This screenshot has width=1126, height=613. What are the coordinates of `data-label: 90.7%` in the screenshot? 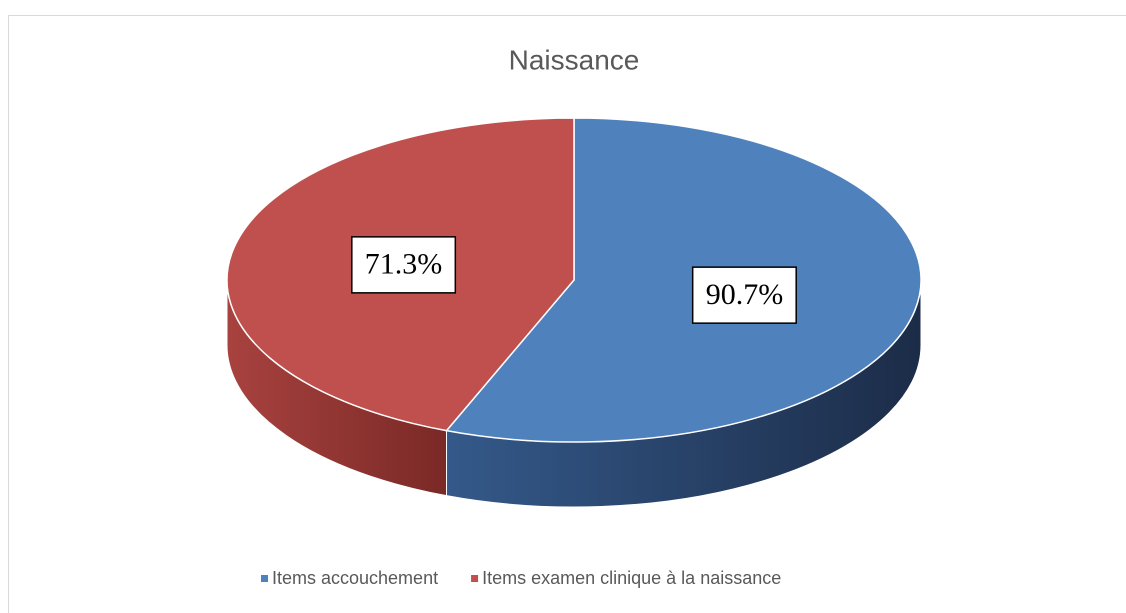 It's located at (745, 294).